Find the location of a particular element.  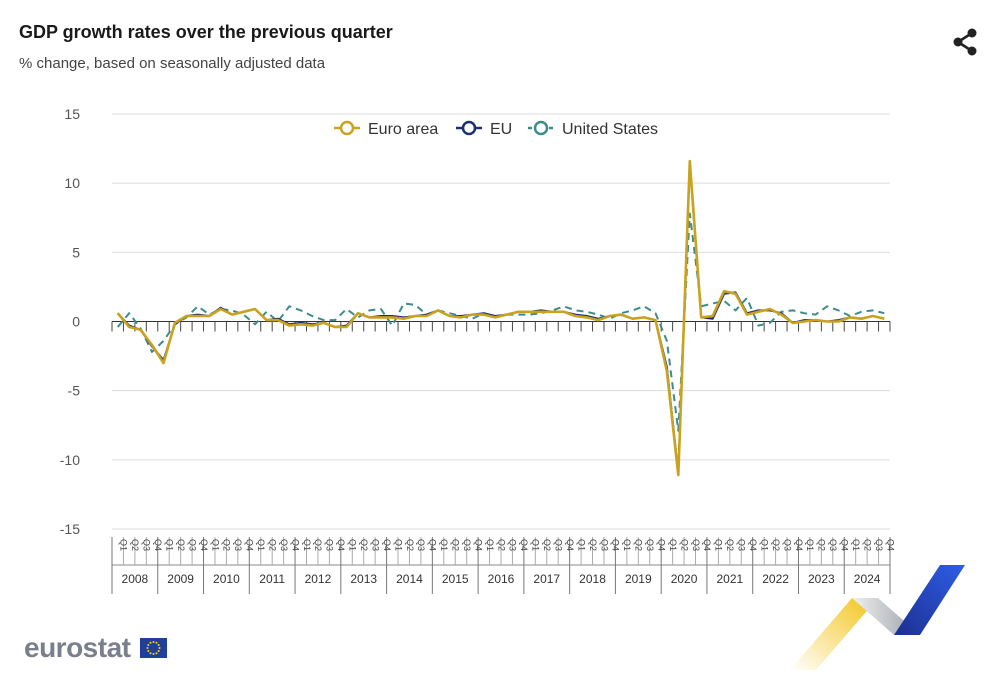

year-tick-label: 2012 is located at coordinates (318, 579).